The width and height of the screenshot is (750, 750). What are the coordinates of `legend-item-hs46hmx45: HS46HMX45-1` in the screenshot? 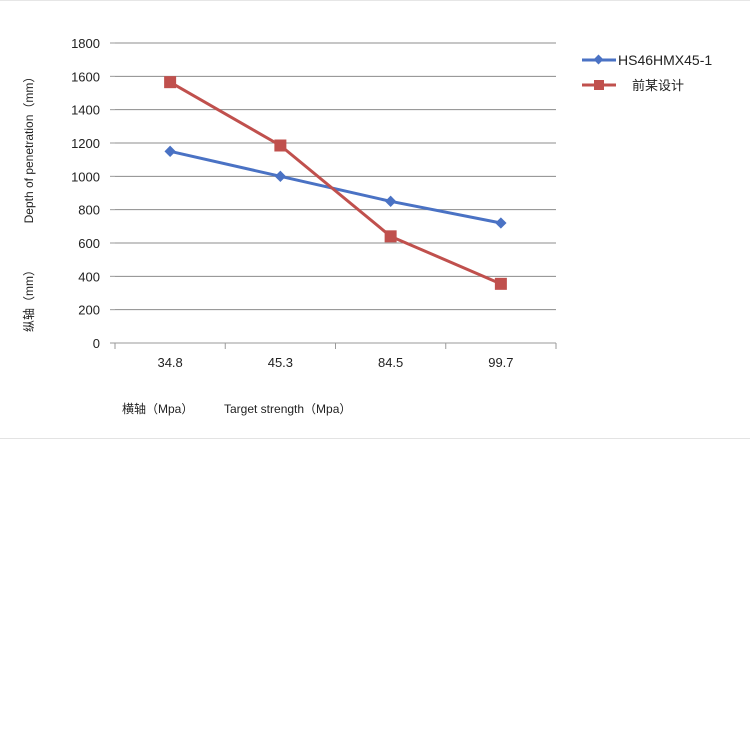 It's located at (647, 60).